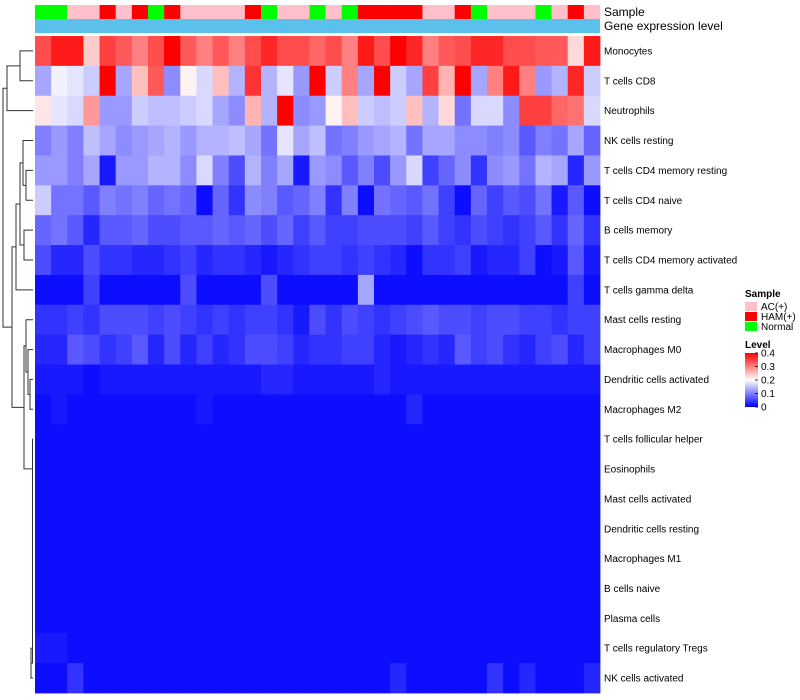 The image size is (800, 700). What do you see at coordinates (632, 619) in the screenshot?
I see `row-label: Plasma cells` at bounding box center [632, 619].